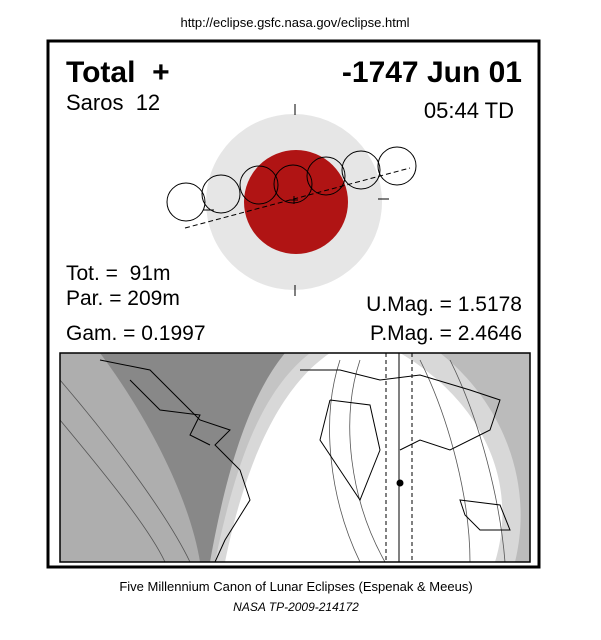  I want to click on total-duration: Tot. = 91m, so click(118, 273).